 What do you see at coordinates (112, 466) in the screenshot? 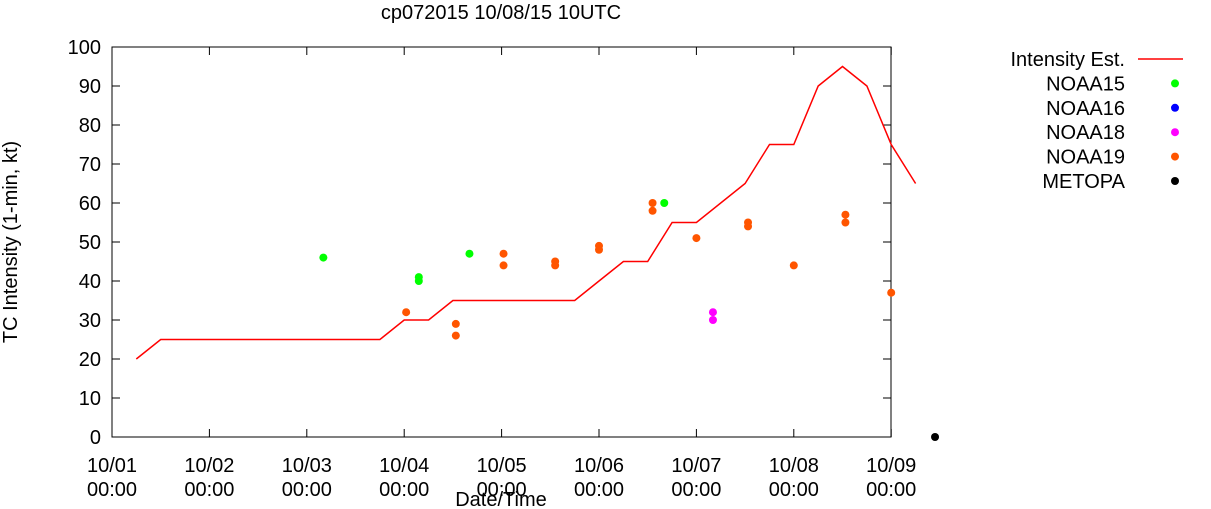
I see `x-tick-label-date: 10/01` at bounding box center [112, 466].